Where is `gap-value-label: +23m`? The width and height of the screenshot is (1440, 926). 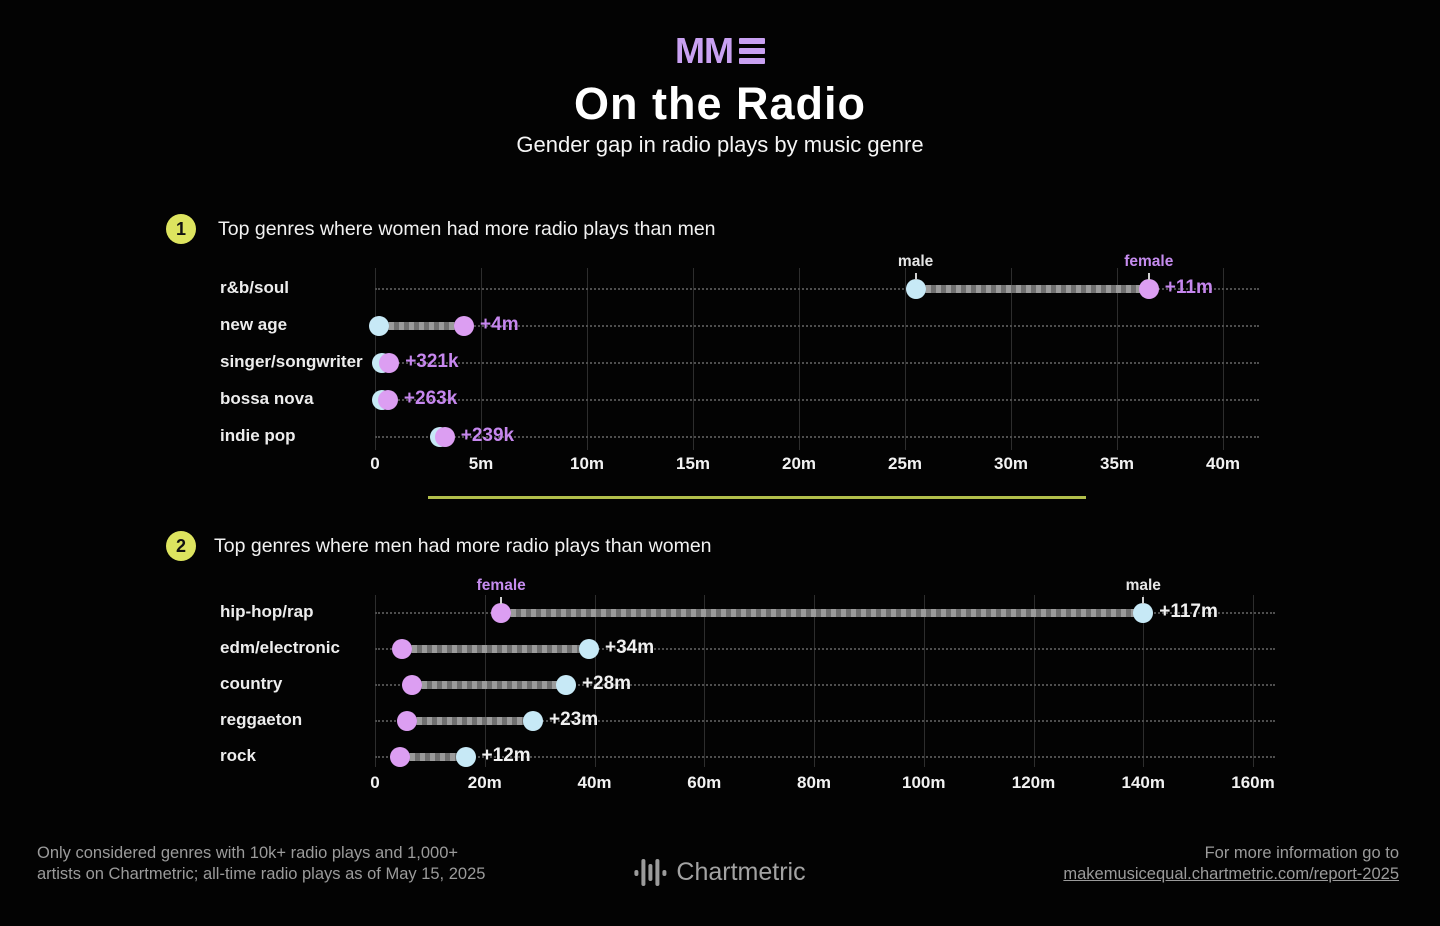
gap-value-label: +23m is located at coordinates (574, 719).